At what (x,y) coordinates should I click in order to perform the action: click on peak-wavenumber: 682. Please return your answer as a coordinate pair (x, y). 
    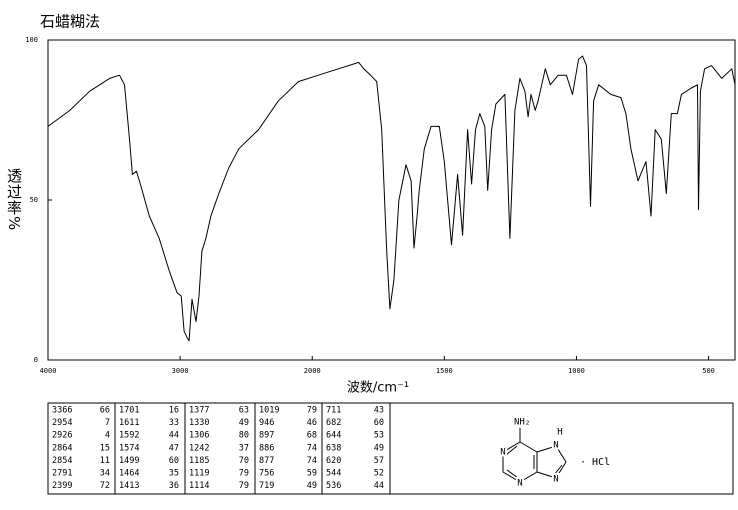
    Looking at the image, I should click on (333, 423).